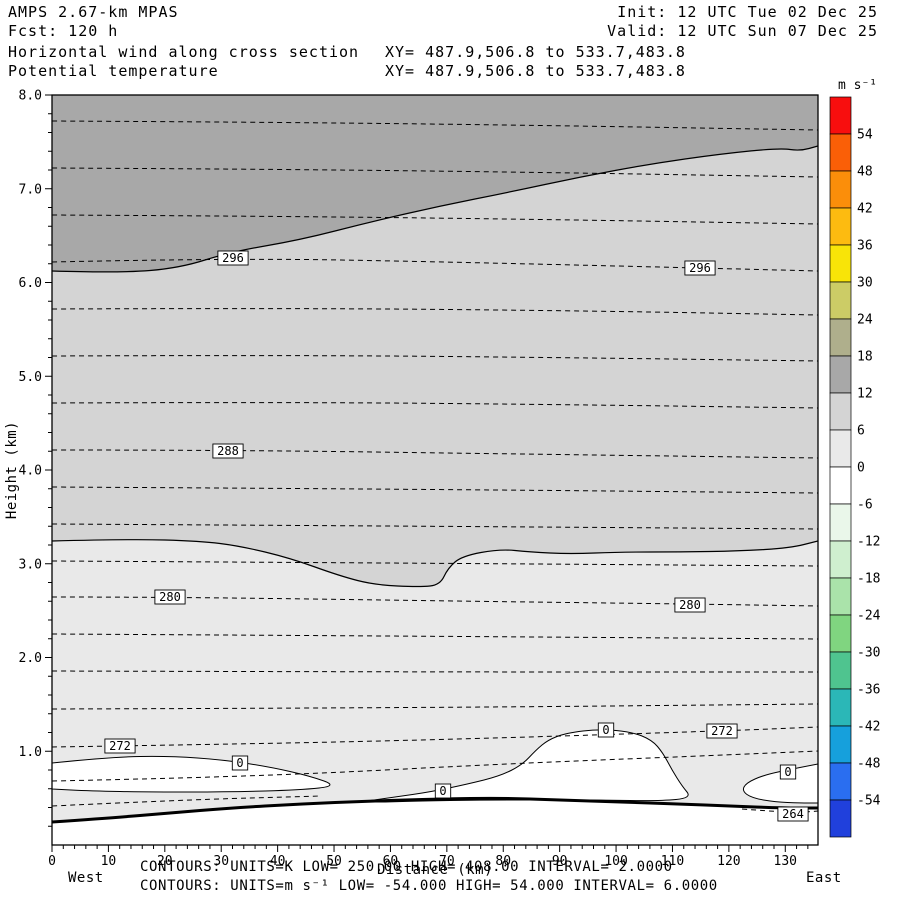 Image resolution: width=900 pixels, height=904 pixels. I want to click on y-tick-label: 5.0, so click(30, 377).